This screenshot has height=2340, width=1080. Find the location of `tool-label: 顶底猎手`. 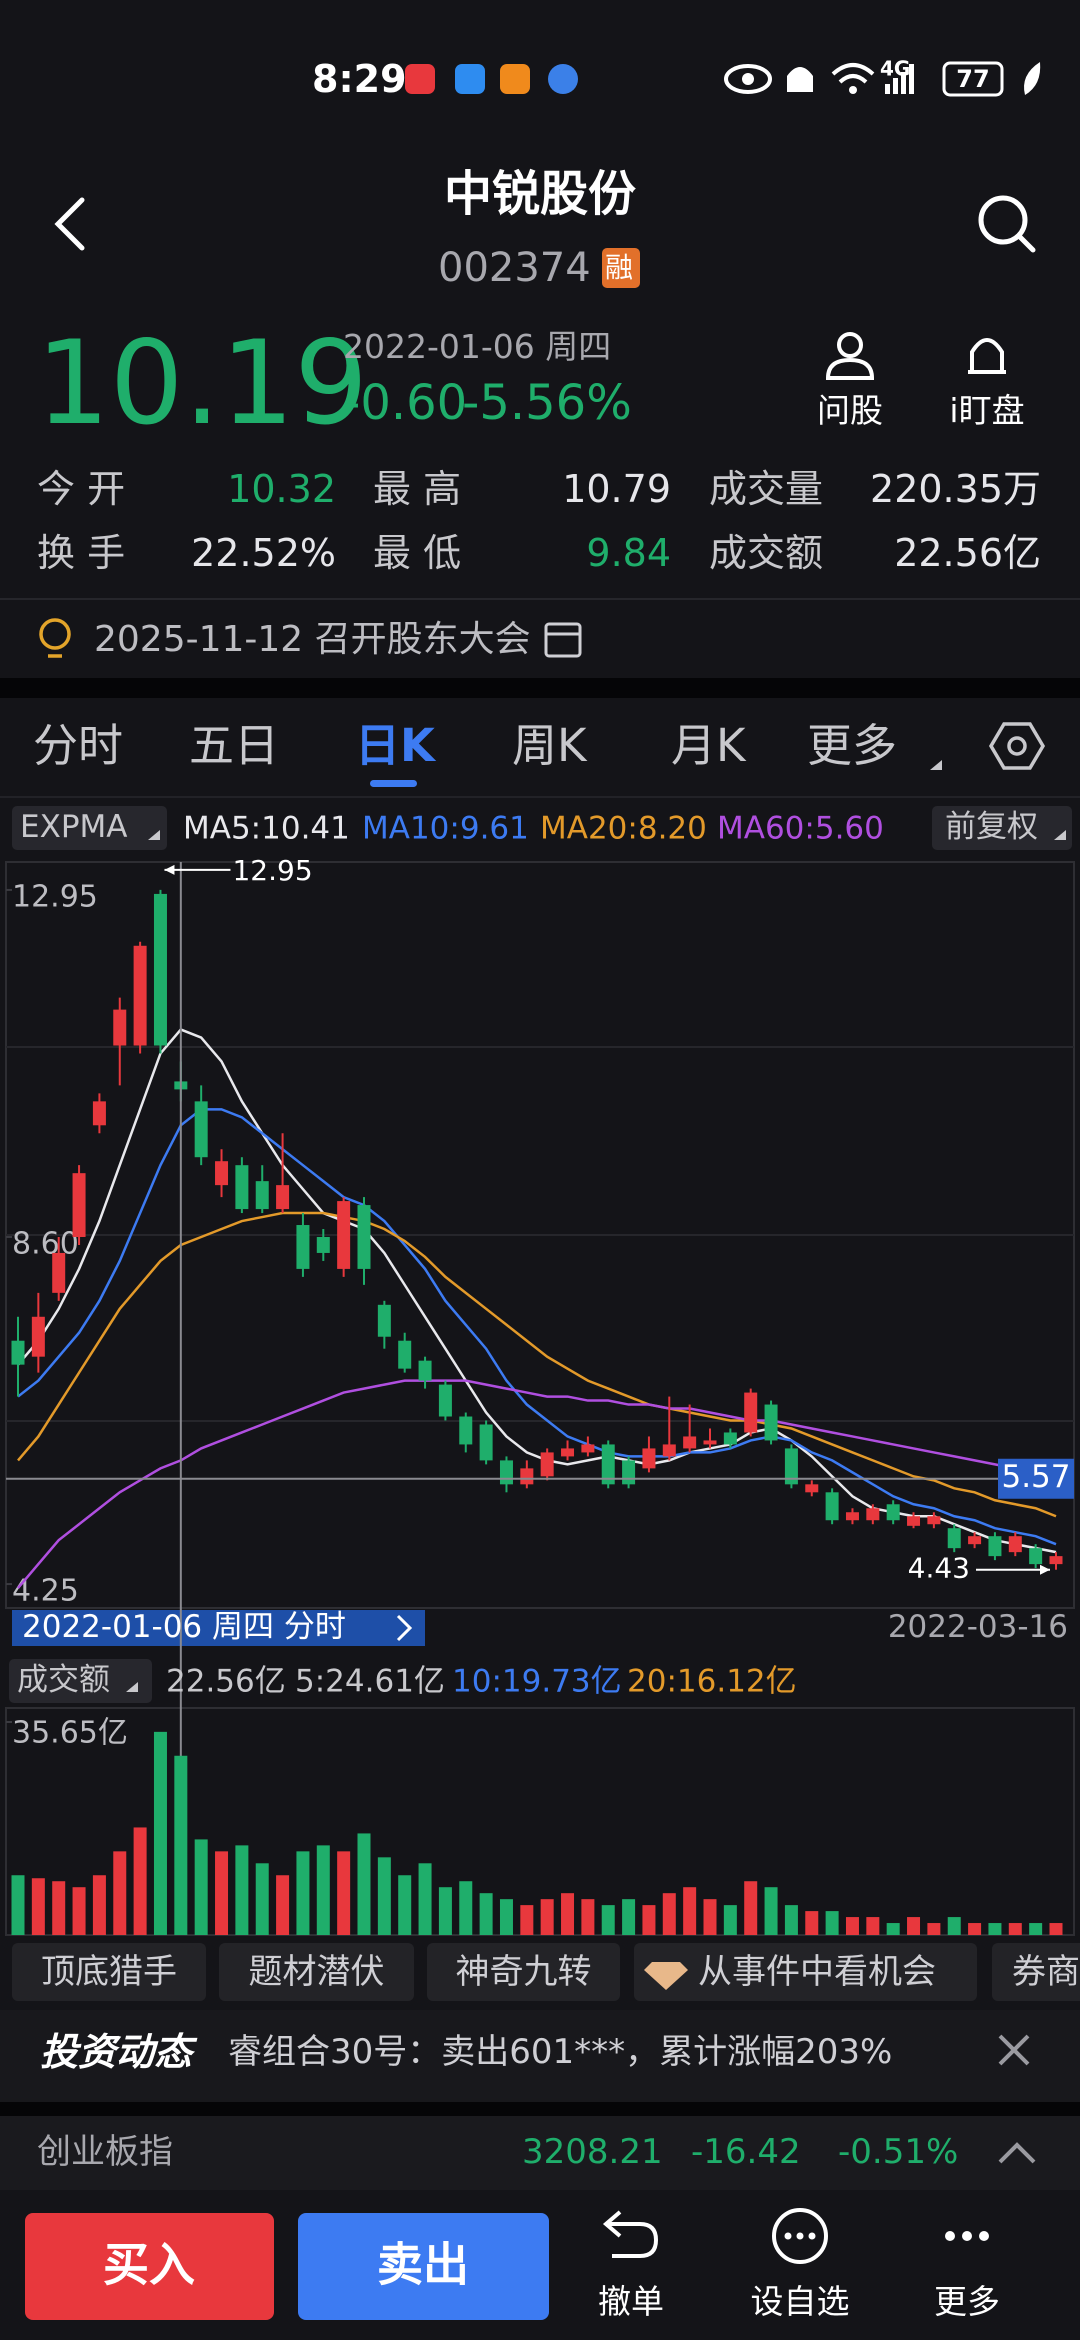

tool-label: 顶底猎手 is located at coordinates (109, 1972).